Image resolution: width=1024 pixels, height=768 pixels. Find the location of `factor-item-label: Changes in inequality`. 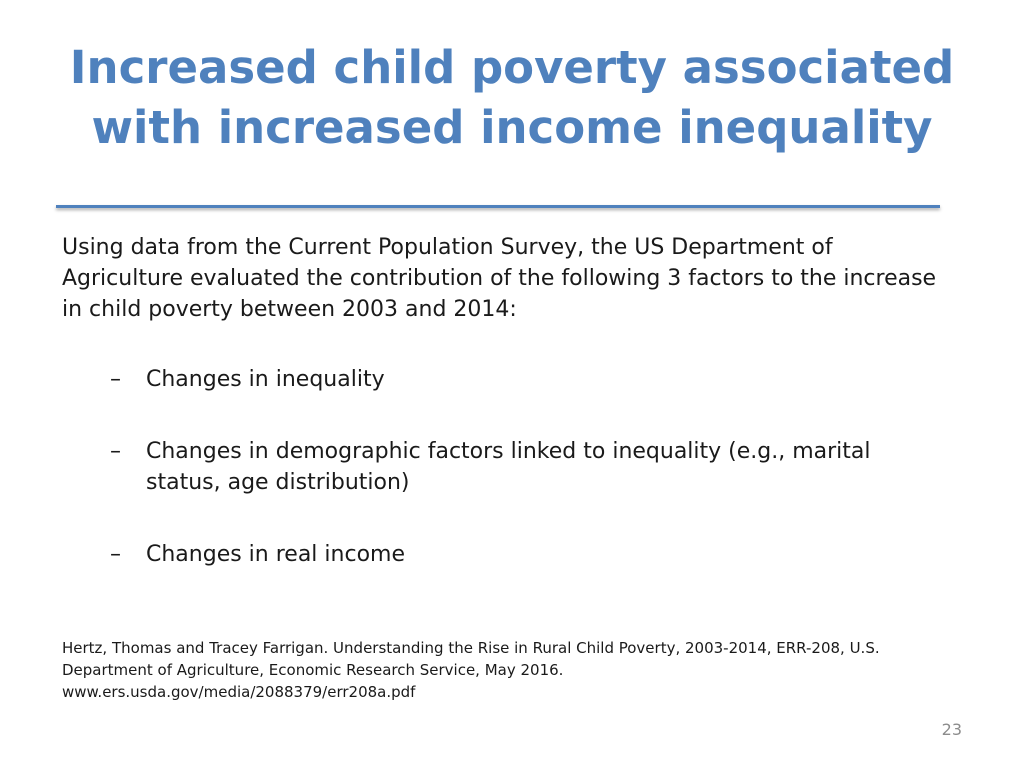

factor-item-label: Changes in inequality is located at coordinates (265, 379).